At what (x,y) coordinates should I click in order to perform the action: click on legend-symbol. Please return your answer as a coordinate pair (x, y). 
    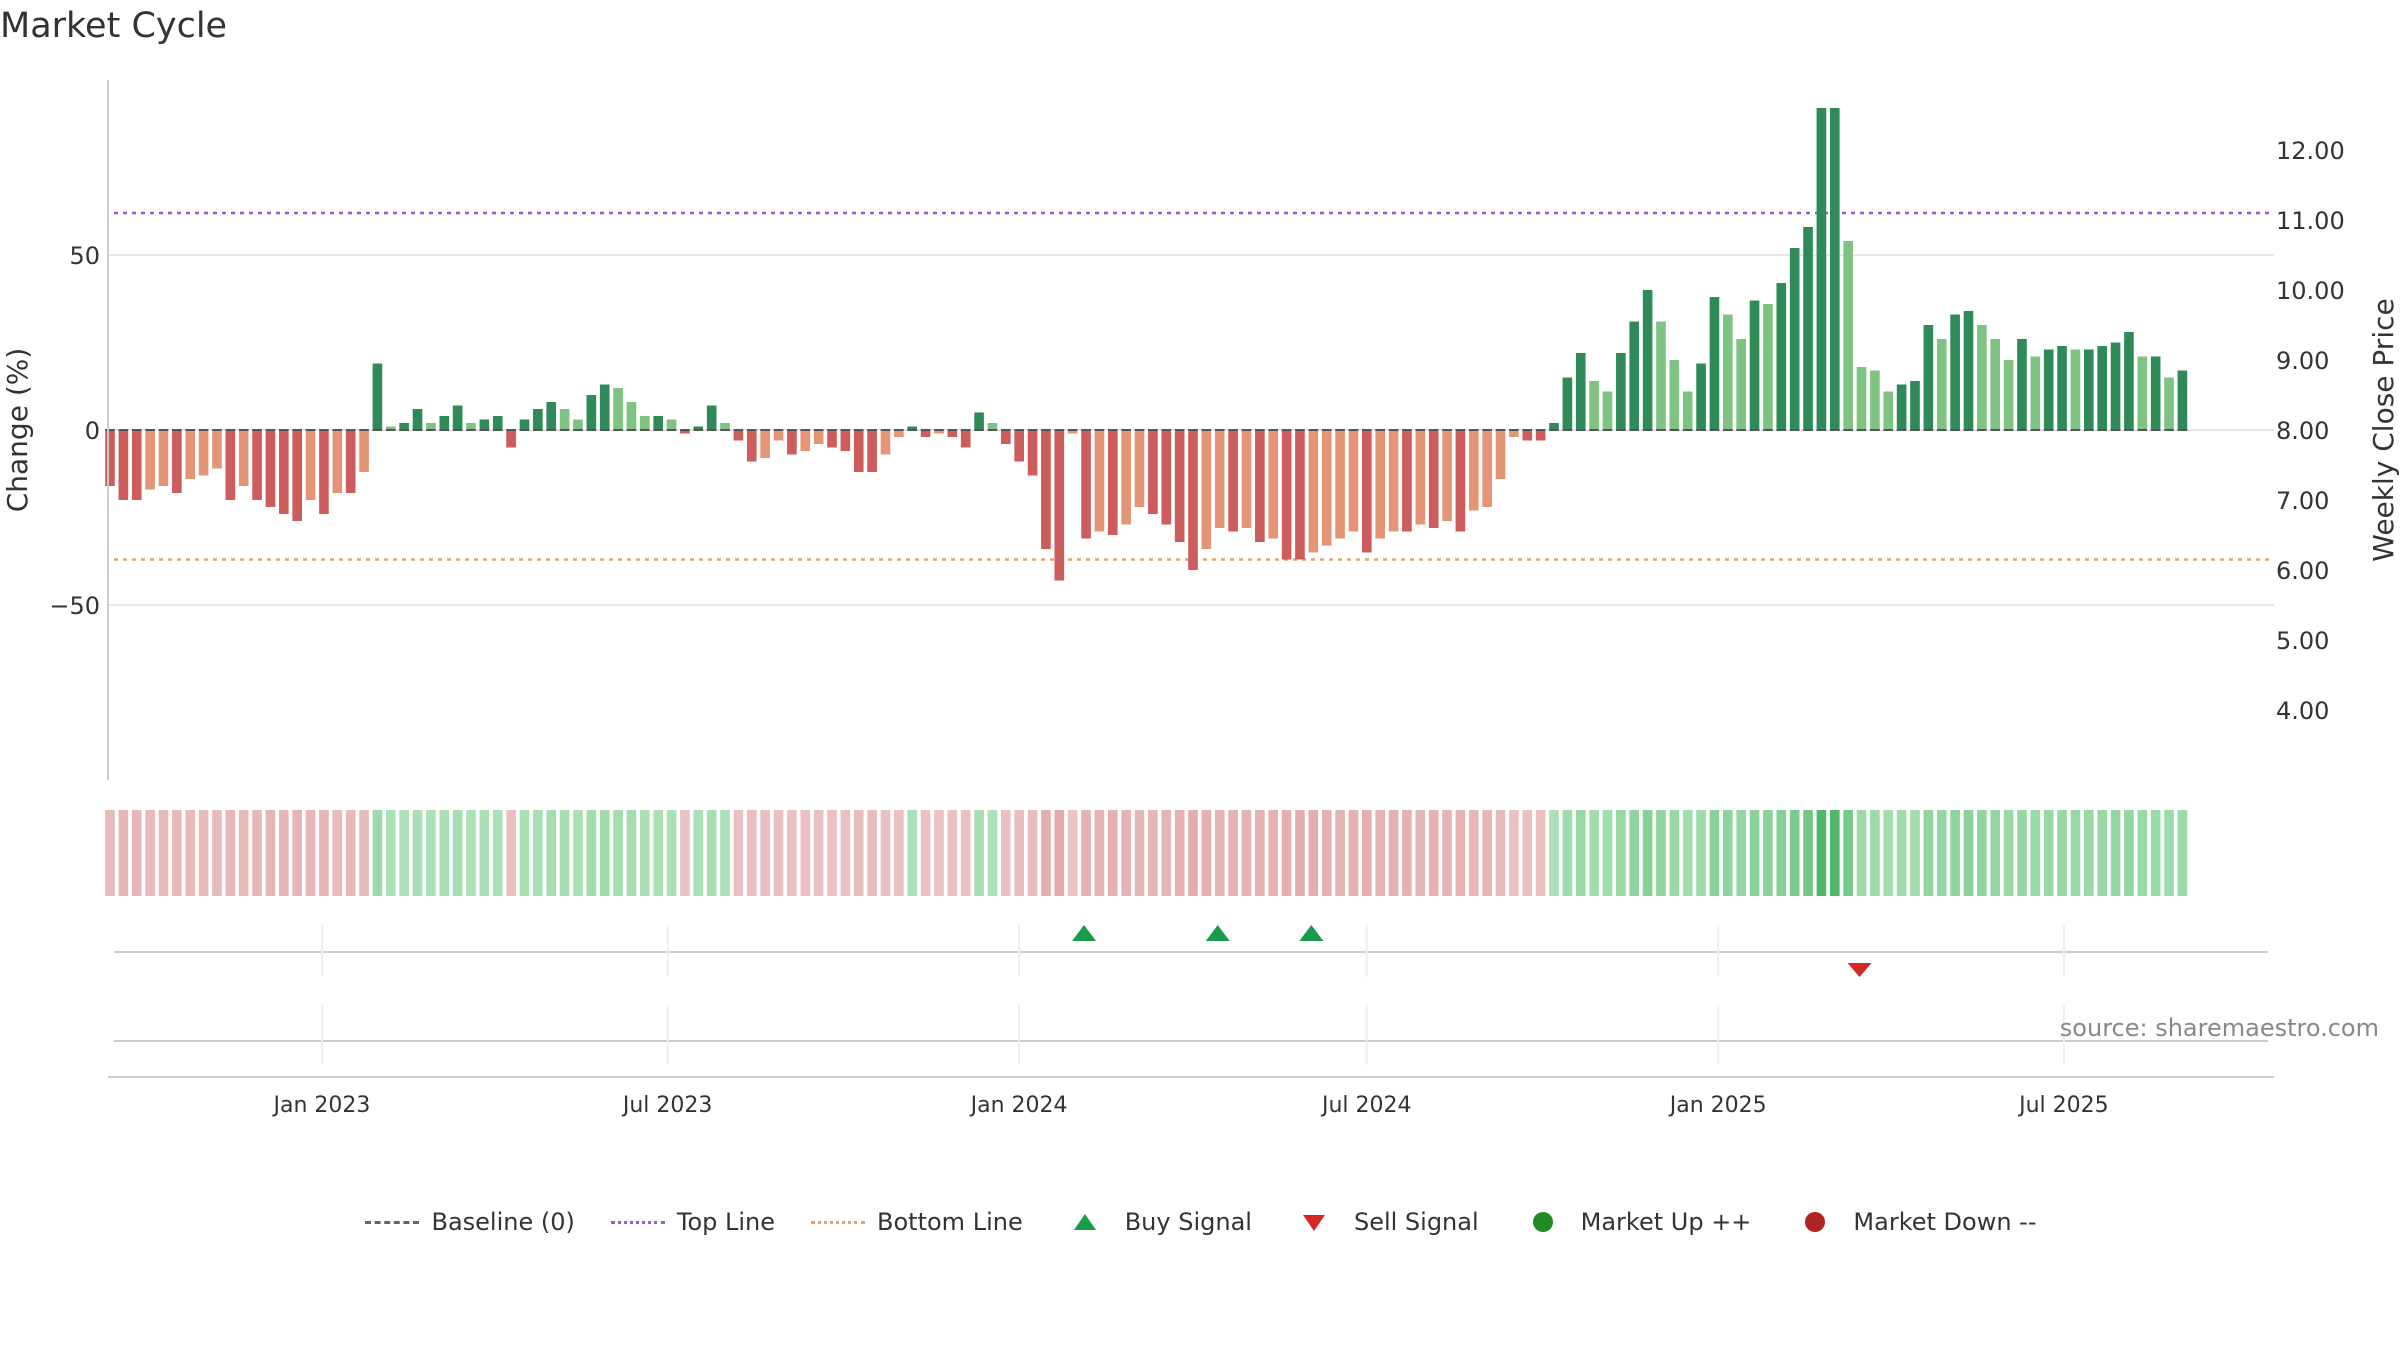
    Looking at the image, I should click on (1814, 1222).